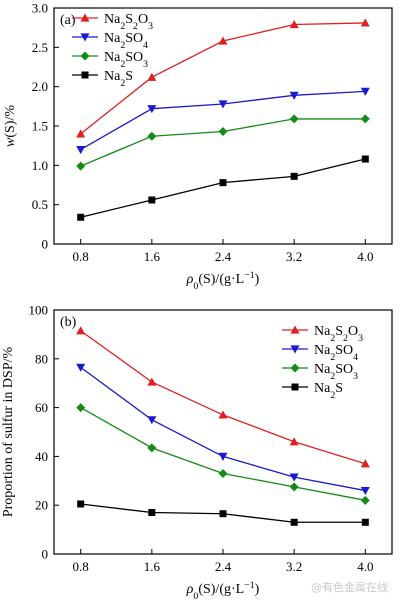  What do you see at coordinates (40, 126) in the screenshot?
I see `y-tick-label: 1.5` at bounding box center [40, 126].